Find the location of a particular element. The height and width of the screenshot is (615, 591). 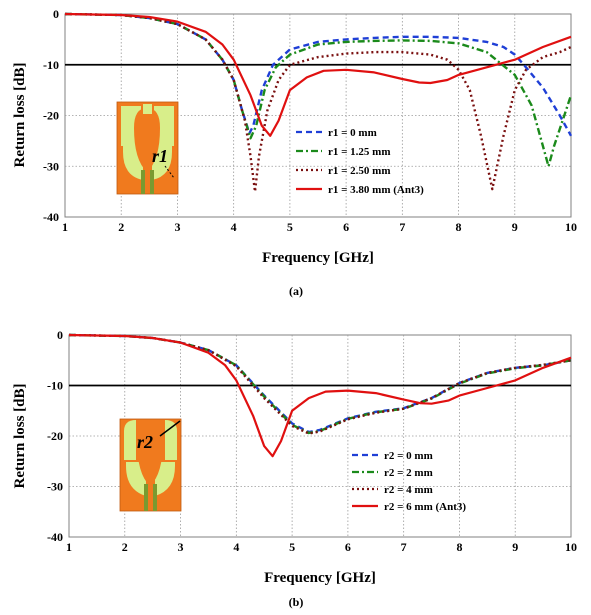

chart-b-y-label: Return loss [dB] is located at coordinates (20, 435).